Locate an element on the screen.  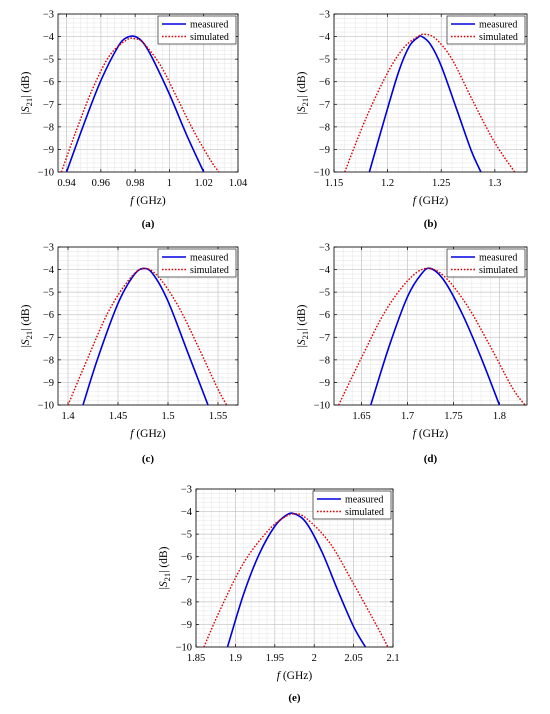
x-tick-label: 1.15 is located at coordinates (334, 183).